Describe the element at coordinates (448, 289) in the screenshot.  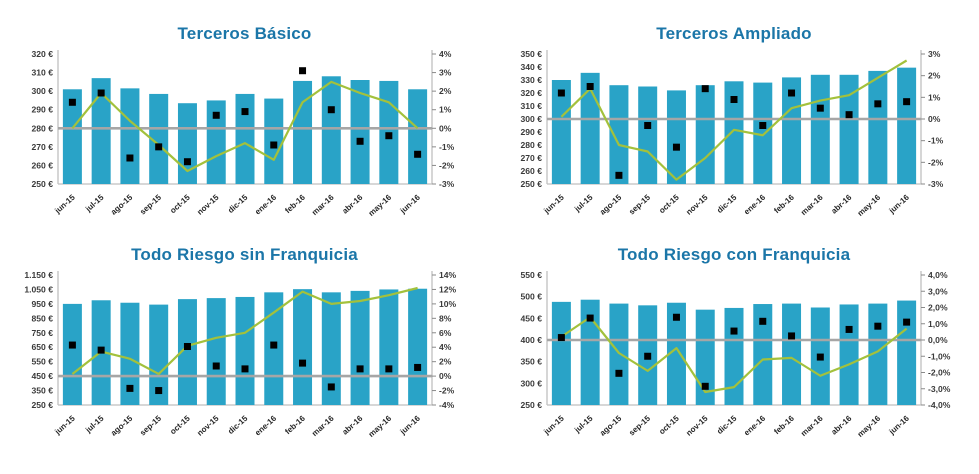
I see `right-axis-label: 12%` at that location.